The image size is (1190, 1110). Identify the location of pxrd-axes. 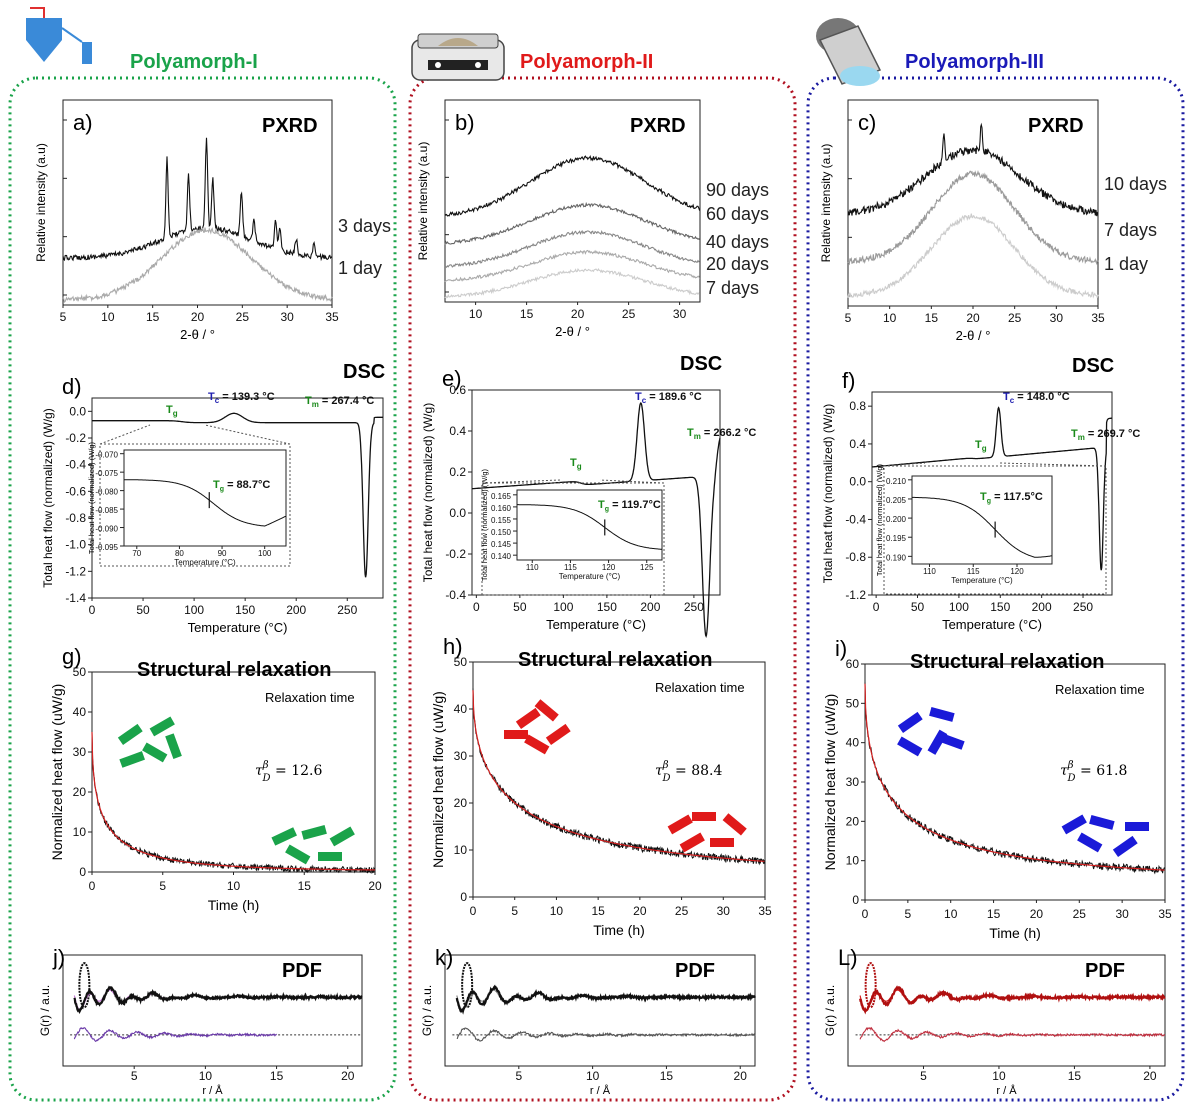
(572, 201).